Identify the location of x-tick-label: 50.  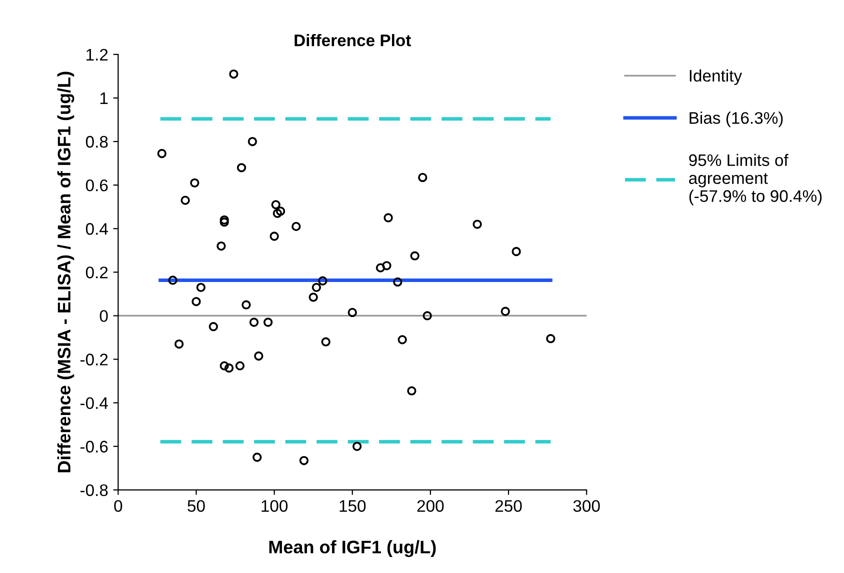
(196, 506).